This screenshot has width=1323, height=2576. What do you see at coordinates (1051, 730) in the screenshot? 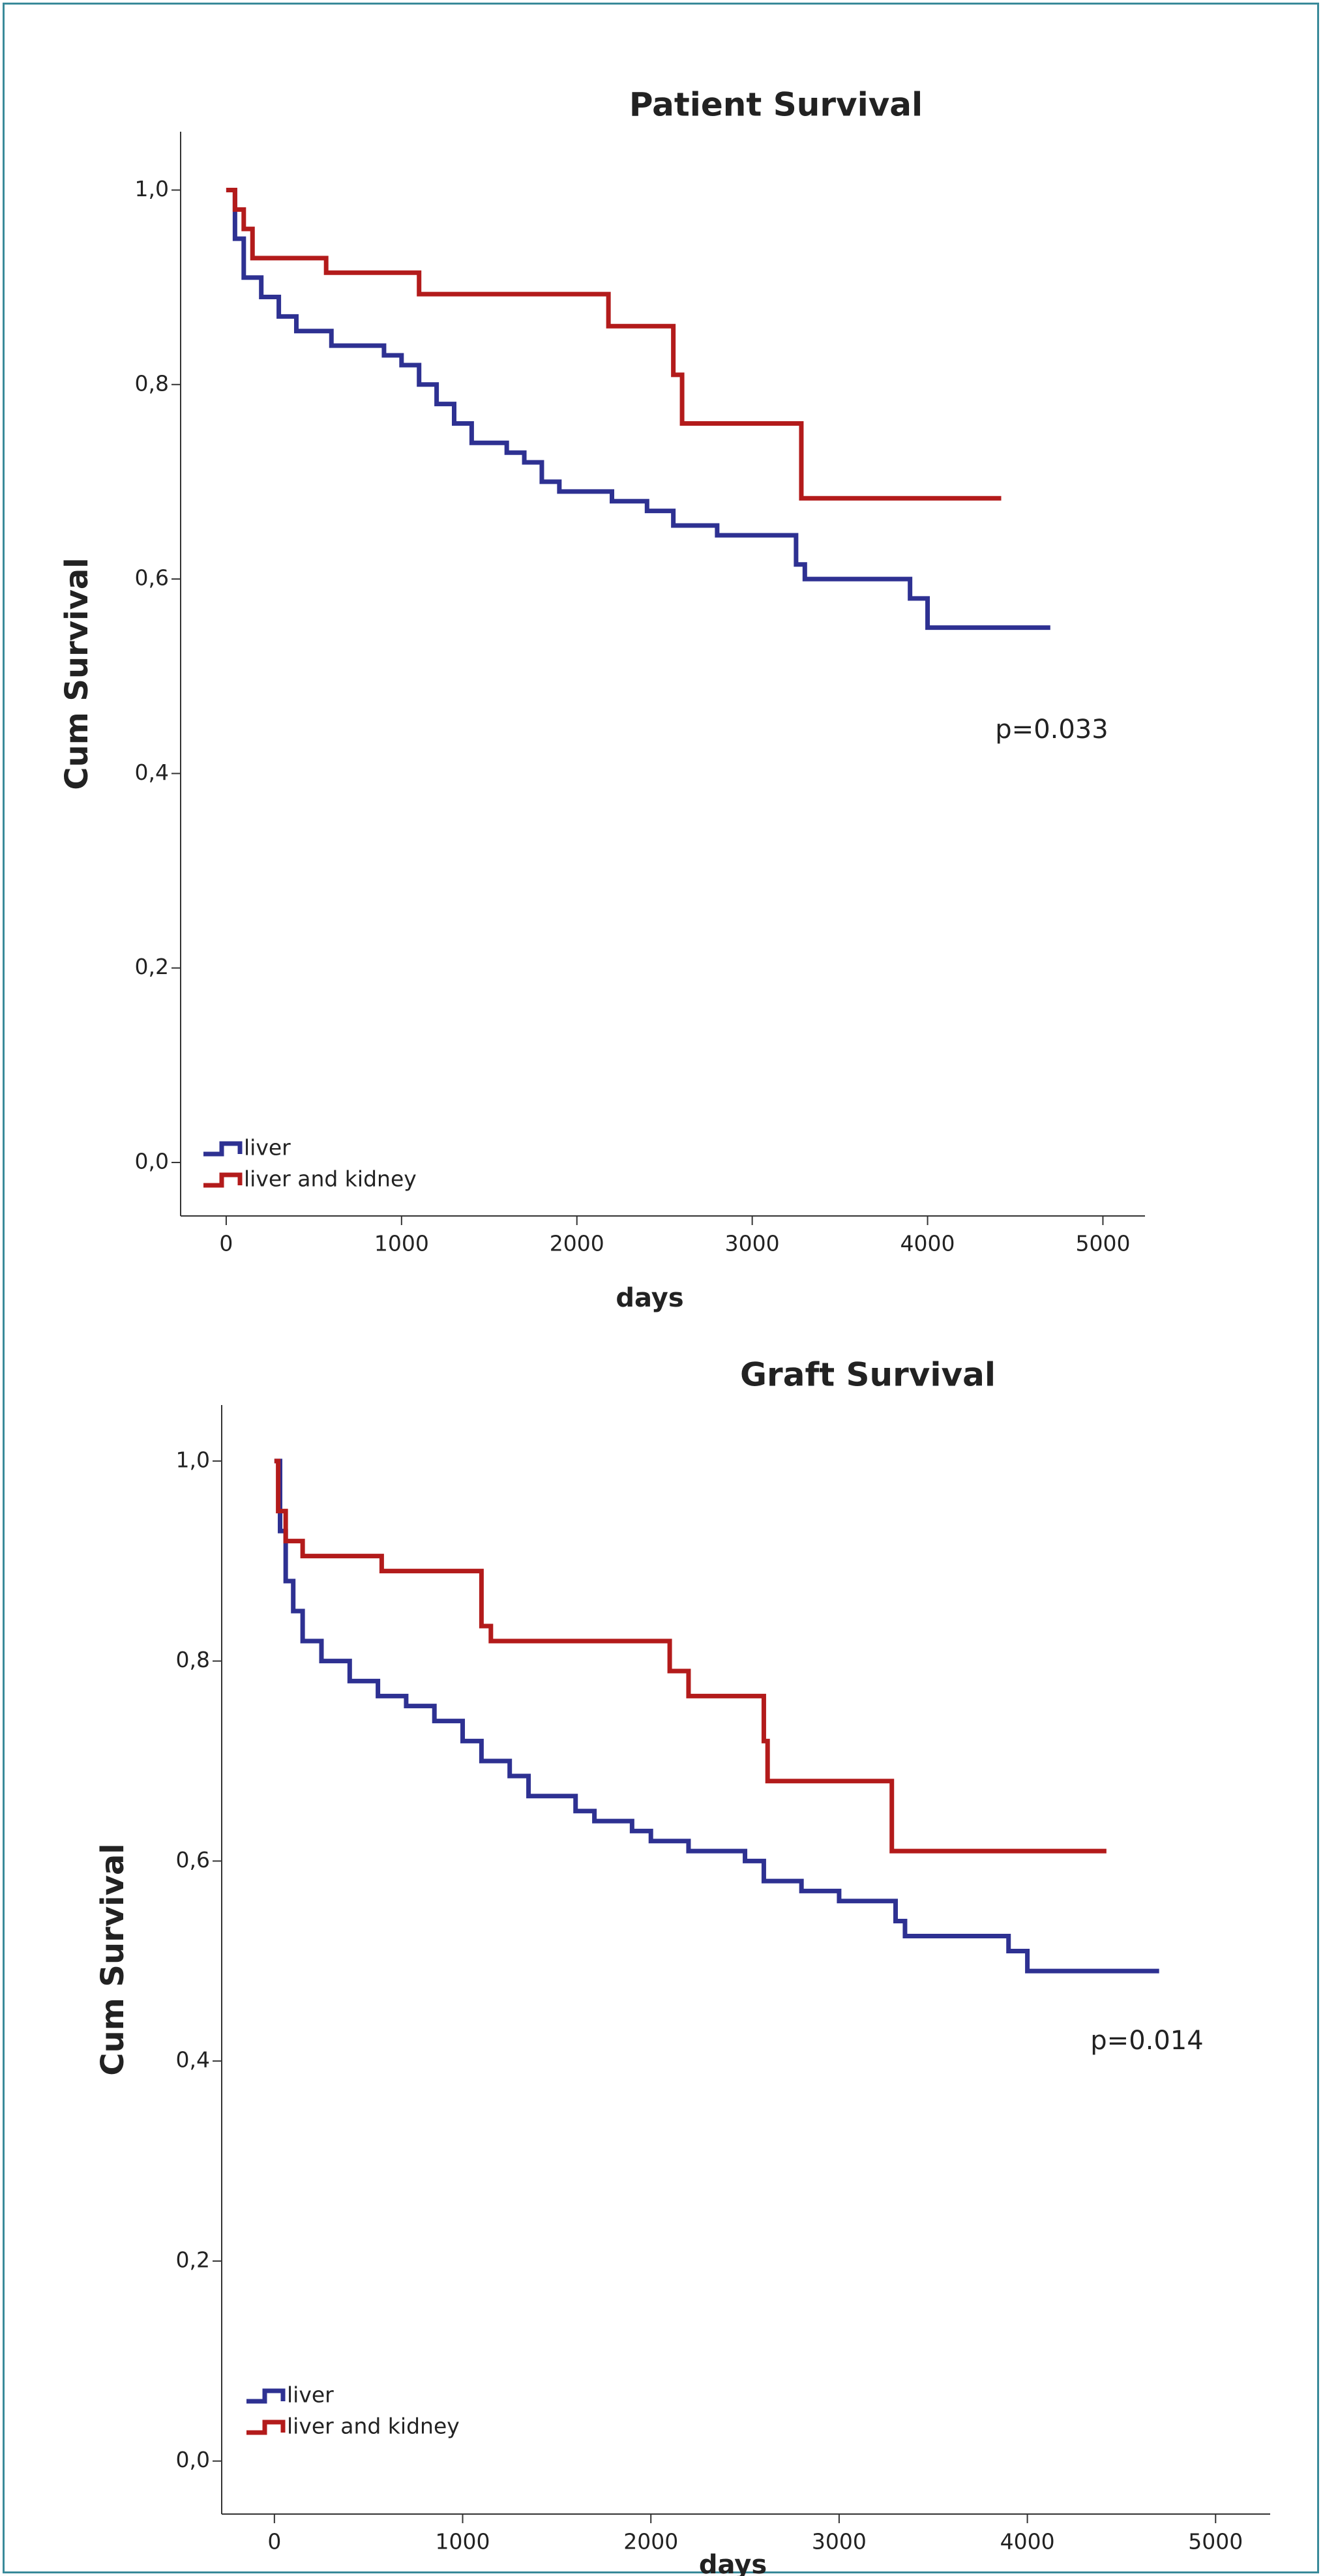
I see `annotation: p=0.033` at bounding box center [1051, 730].